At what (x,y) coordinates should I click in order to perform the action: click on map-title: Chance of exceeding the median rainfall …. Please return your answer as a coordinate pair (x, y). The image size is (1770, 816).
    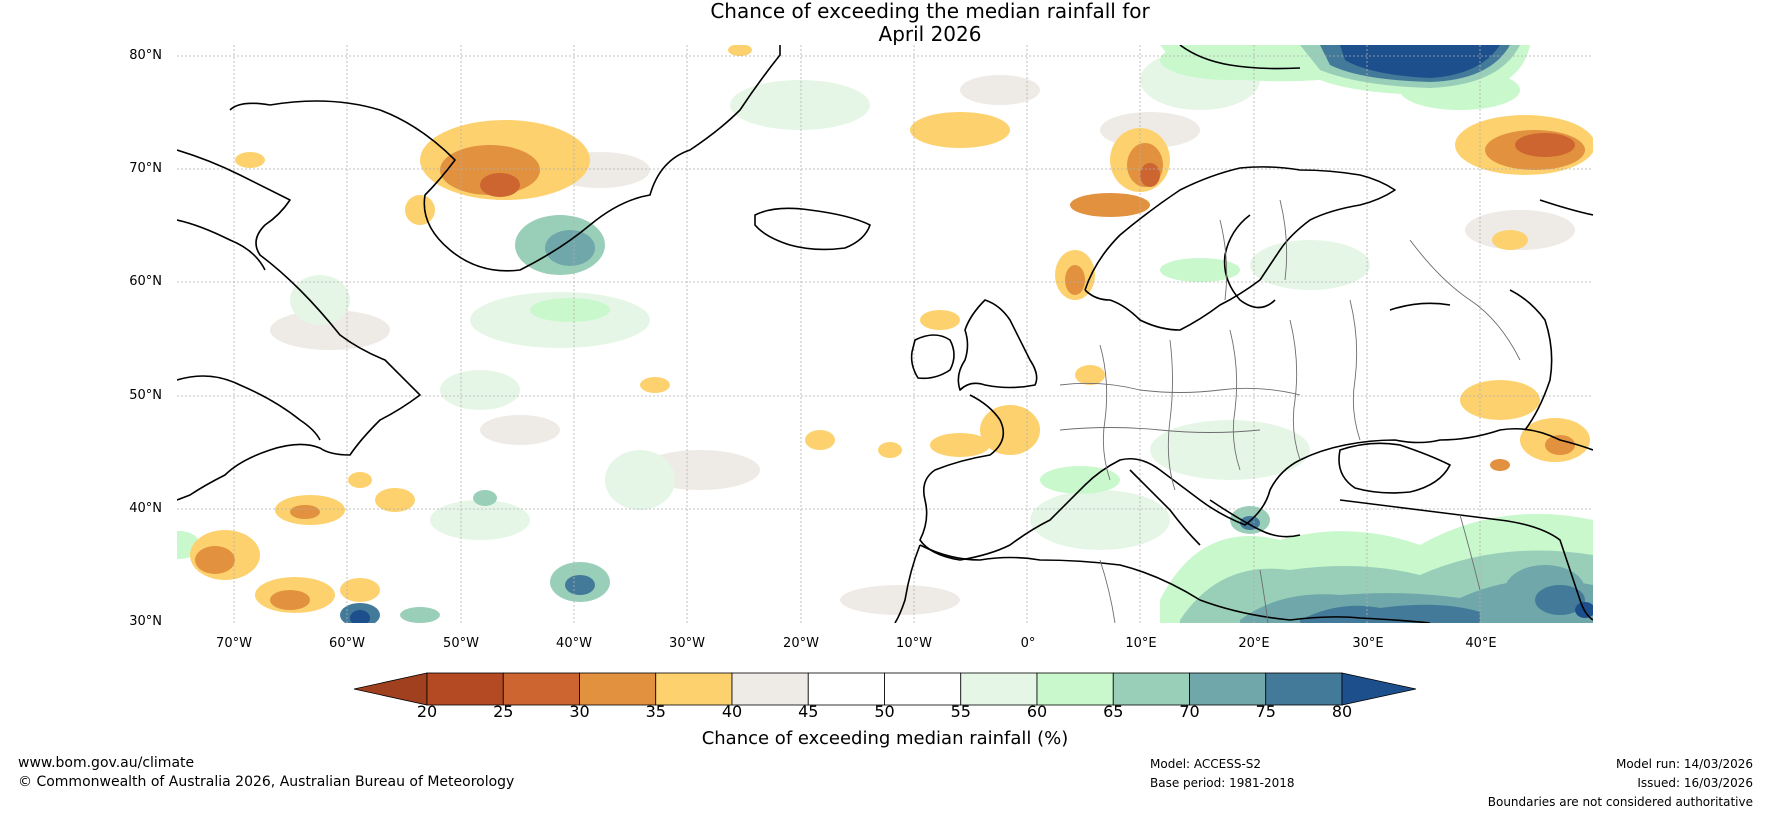
    Looking at the image, I should click on (885, 23).